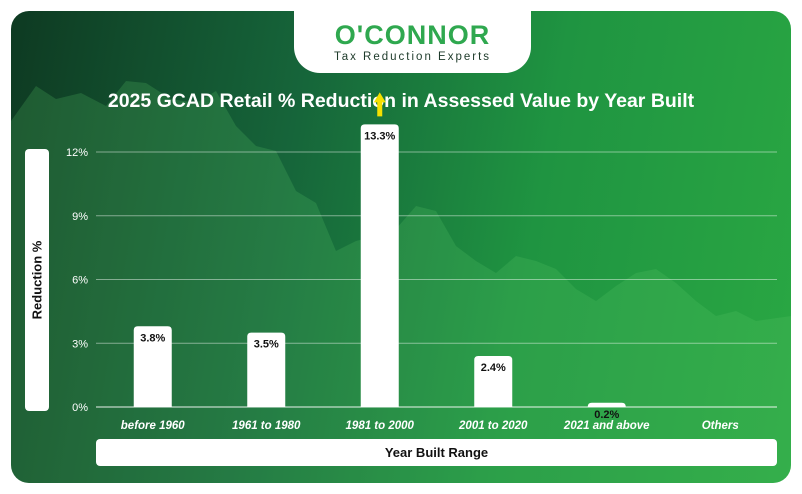 This screenshot has height=494, width=802. I want to click on y-tick-label: 9%, so click(80, 217).